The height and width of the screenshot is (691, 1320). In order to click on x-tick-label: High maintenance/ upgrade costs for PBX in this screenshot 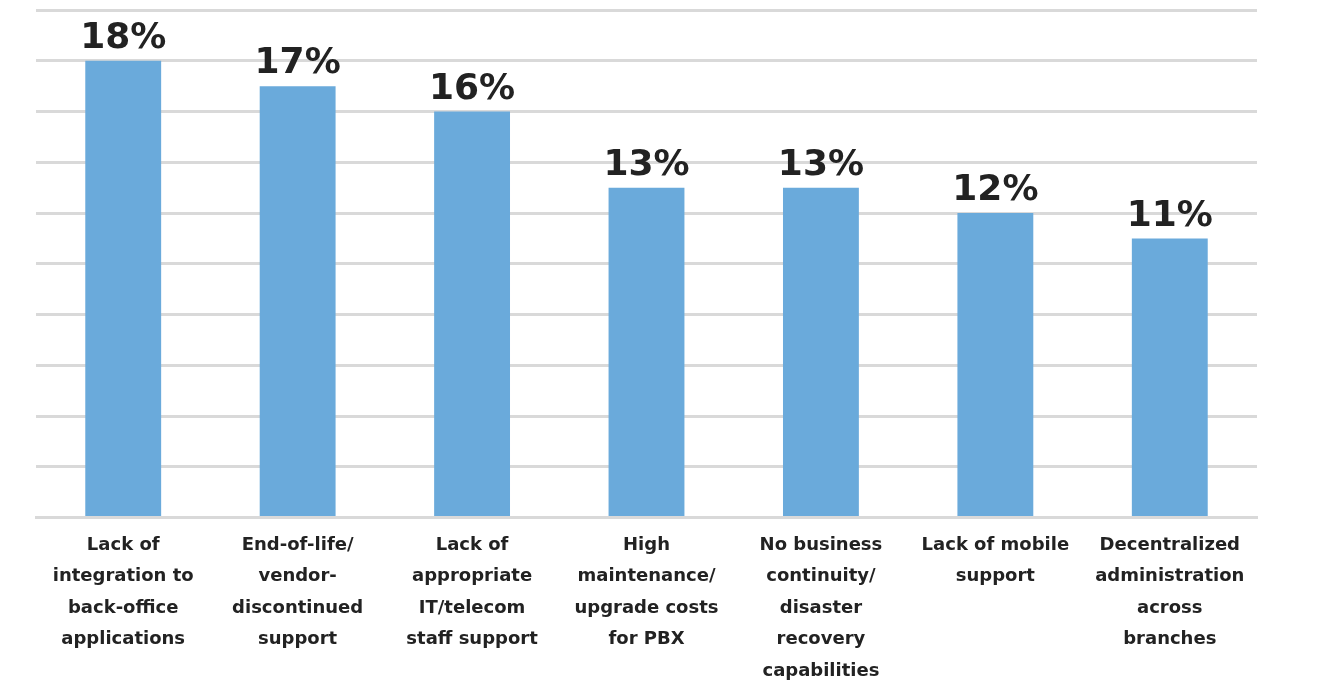, I will do `click(646, 590)`.